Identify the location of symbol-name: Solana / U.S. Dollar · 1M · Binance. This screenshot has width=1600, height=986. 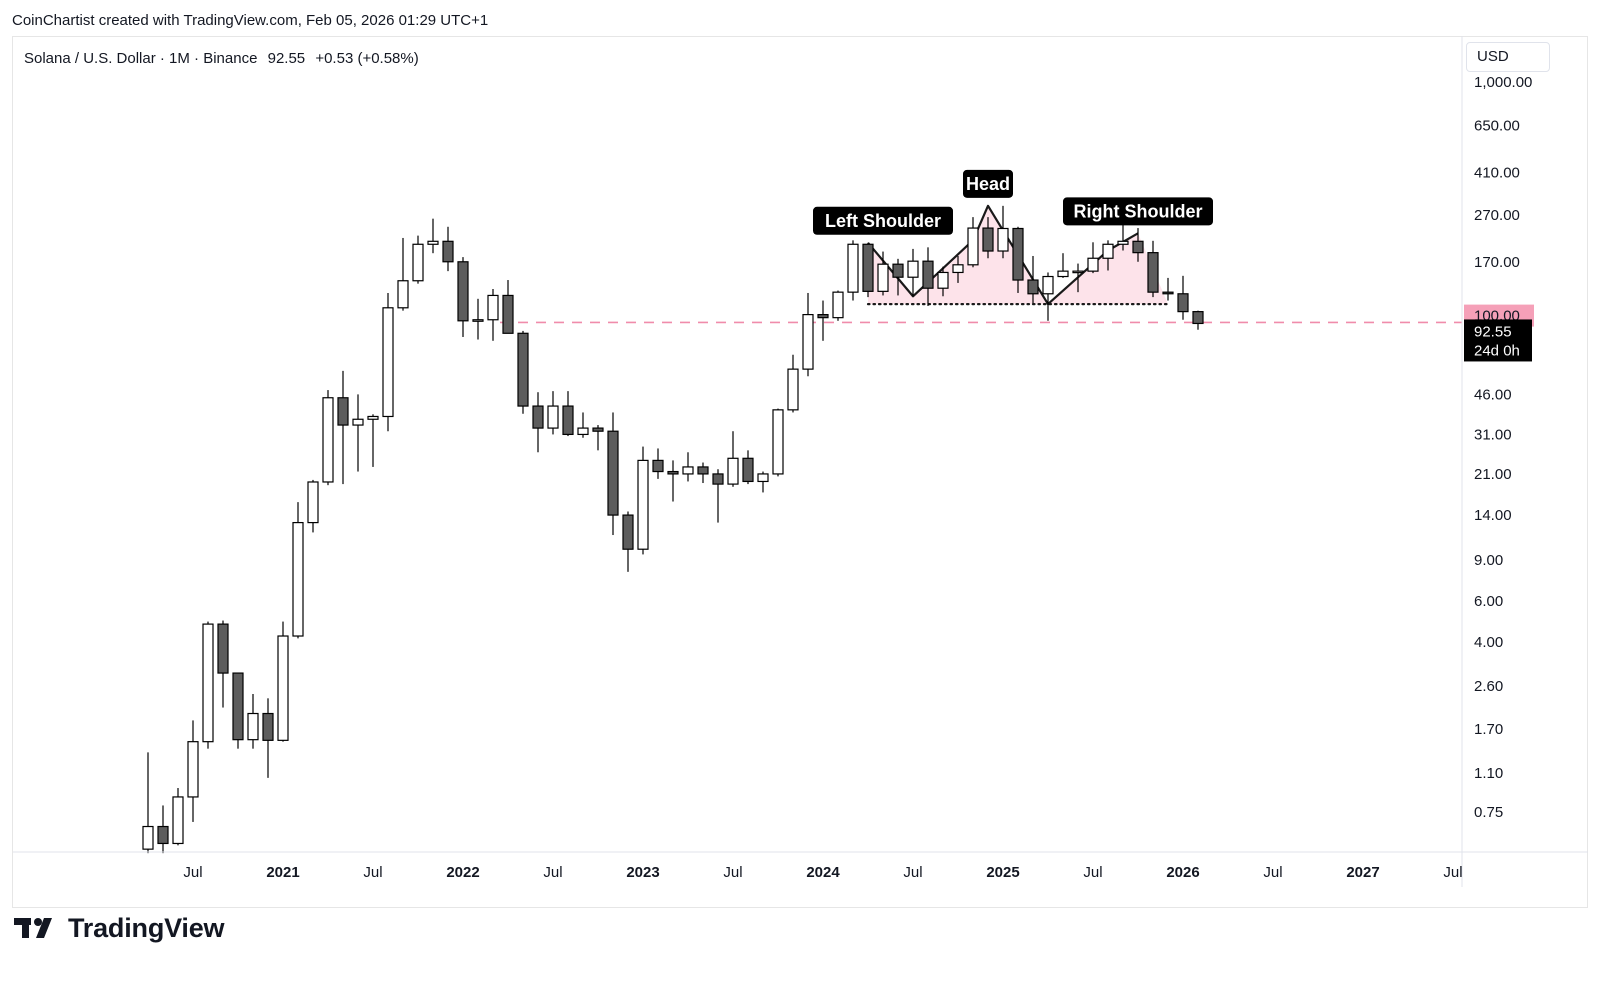
(141, 58).